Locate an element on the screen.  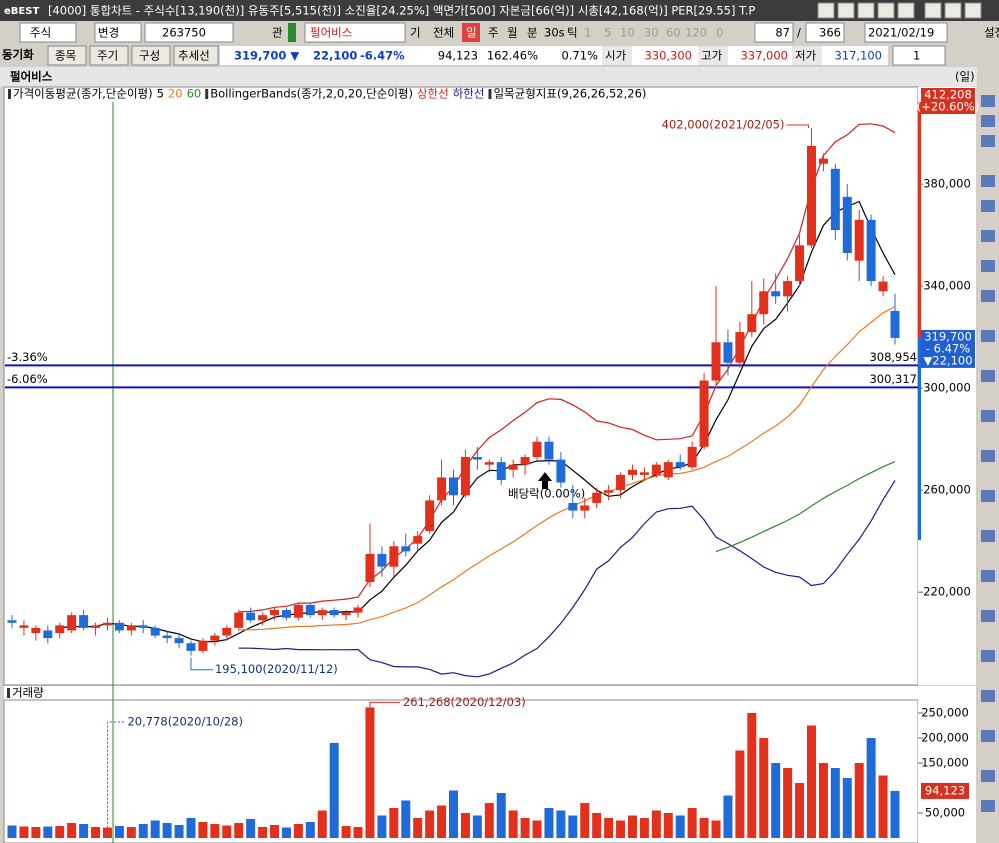
market-select is located at coordinates (48, 32).